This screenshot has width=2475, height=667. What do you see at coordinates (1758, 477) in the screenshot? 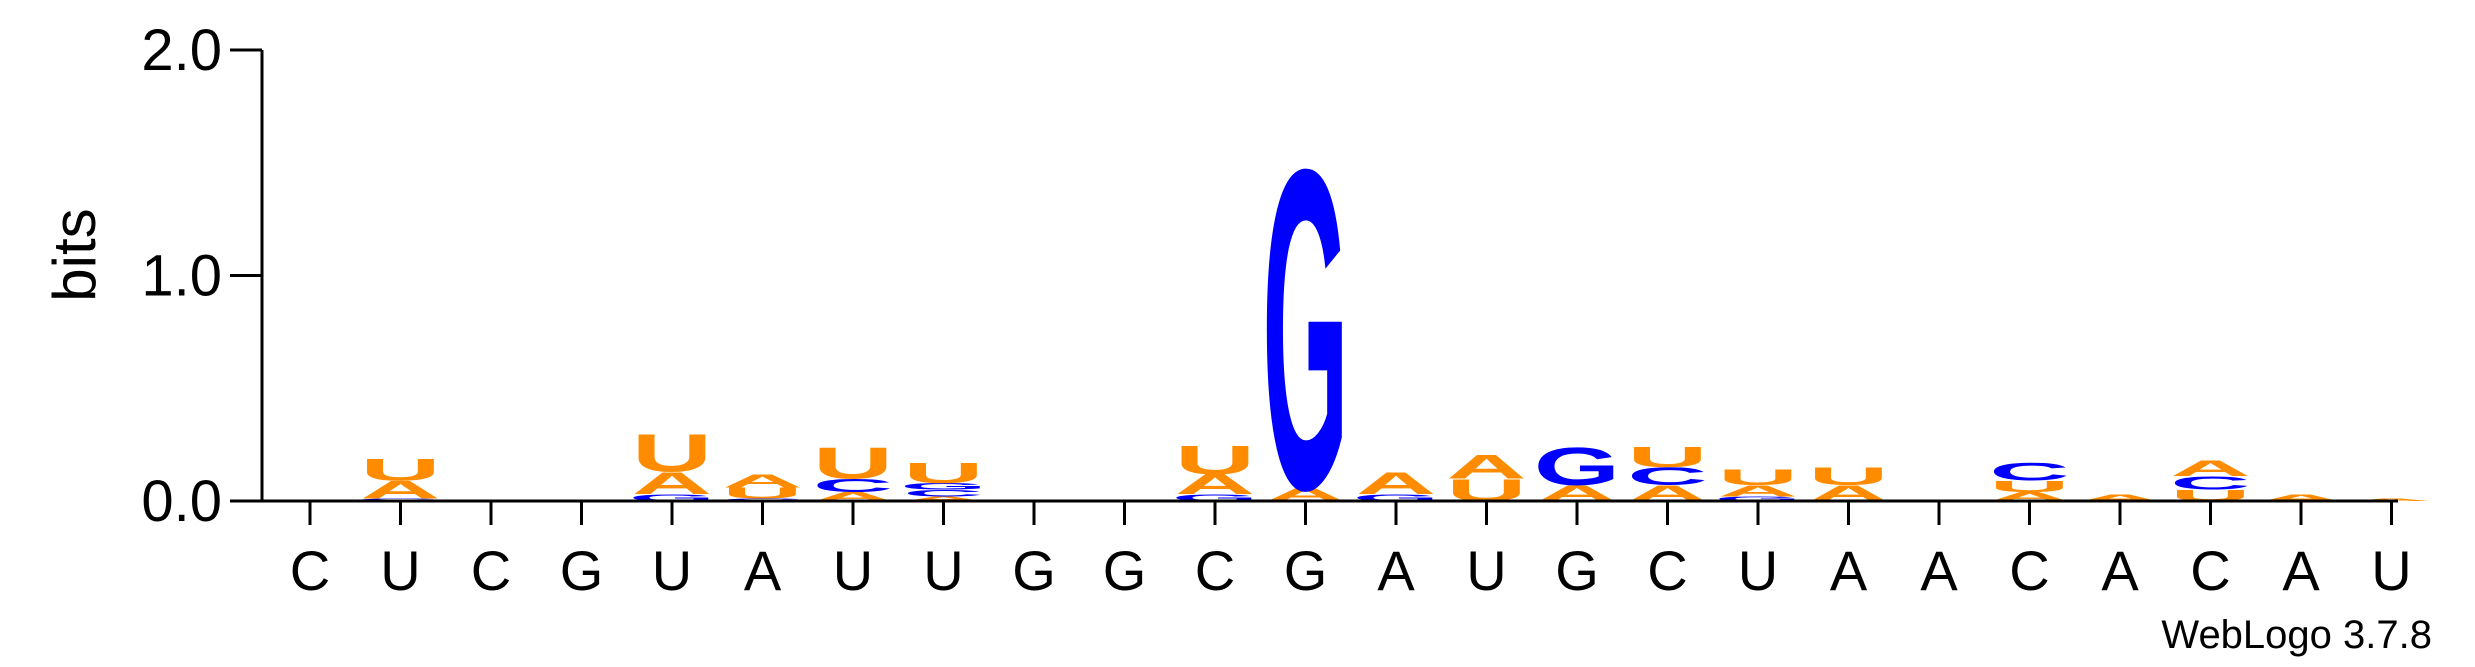
I see `logo-letter-pos17-U: U` at bounding box center [1758, 477].